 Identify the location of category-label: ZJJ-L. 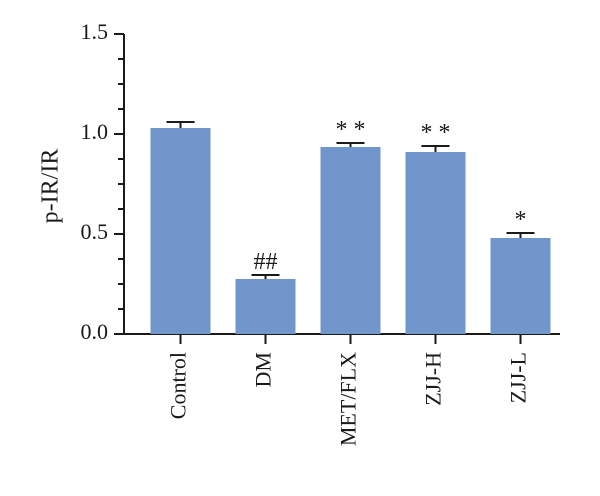
(518, 377).